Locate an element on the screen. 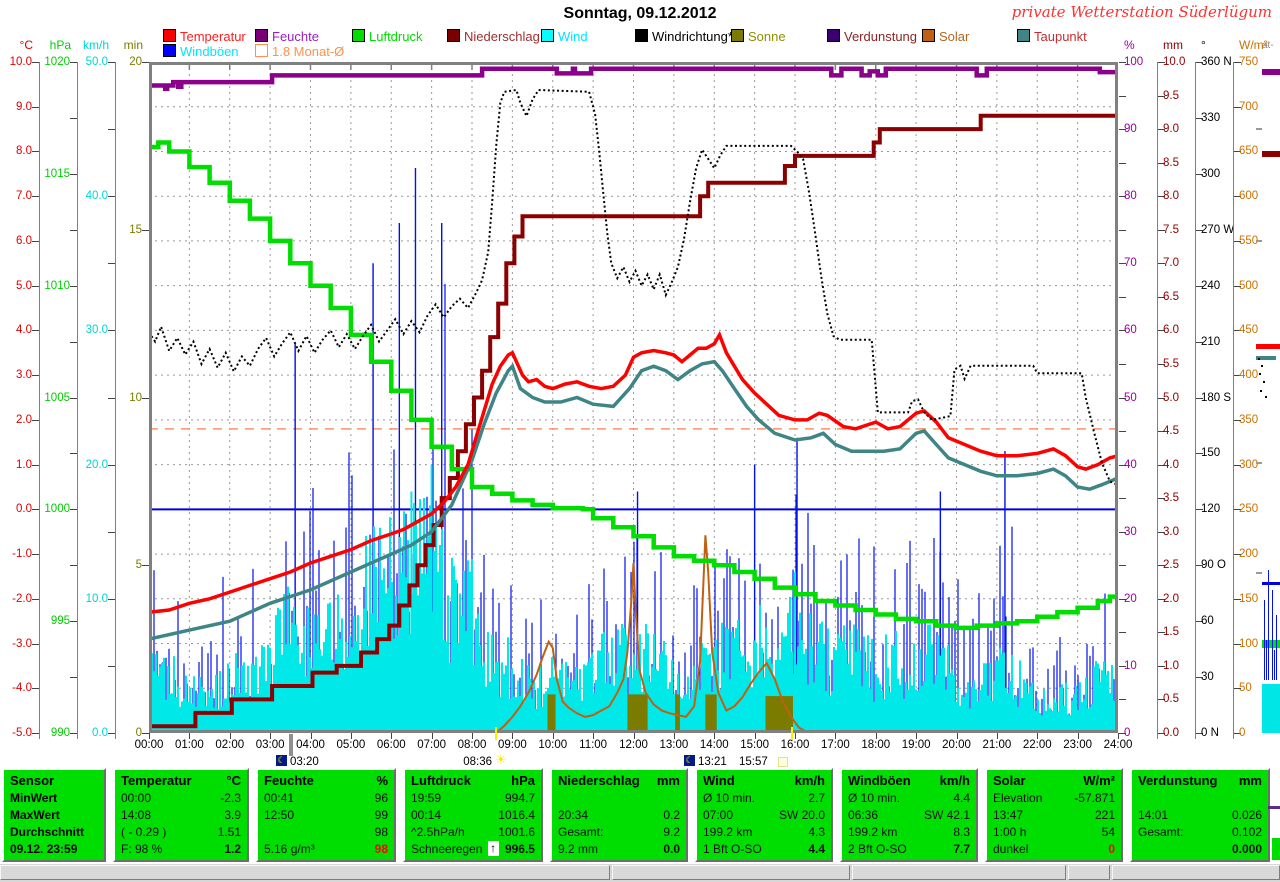 This screenshot has width=1280, height=882. axis-label-°C: 5.0 is located at coordinates (24, 285).